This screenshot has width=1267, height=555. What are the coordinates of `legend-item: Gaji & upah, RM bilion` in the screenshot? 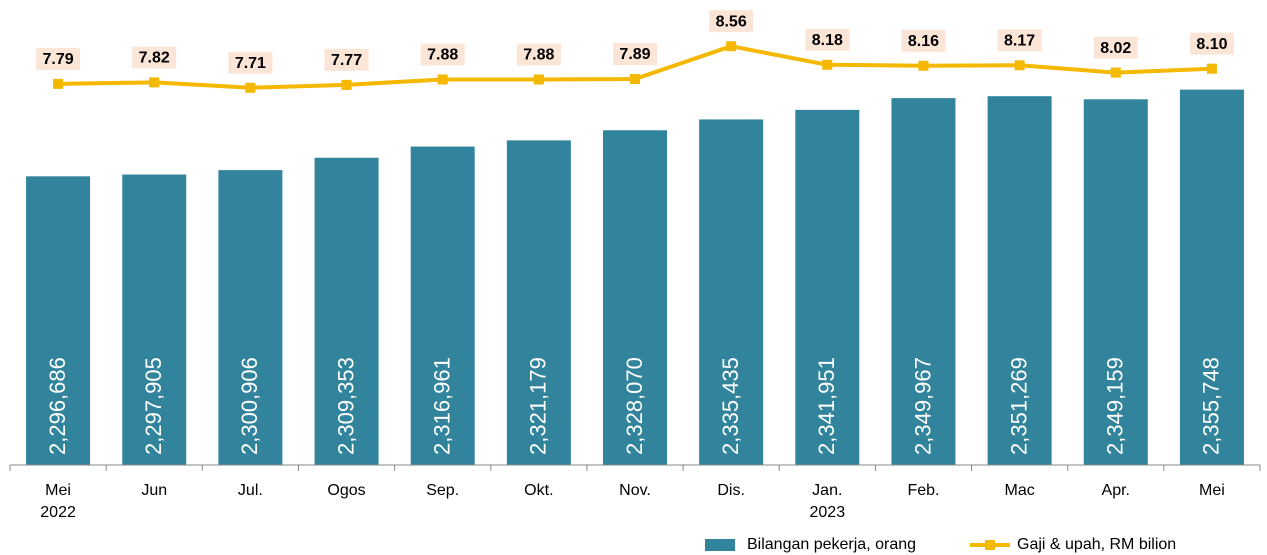 It's located at (1073, 544).